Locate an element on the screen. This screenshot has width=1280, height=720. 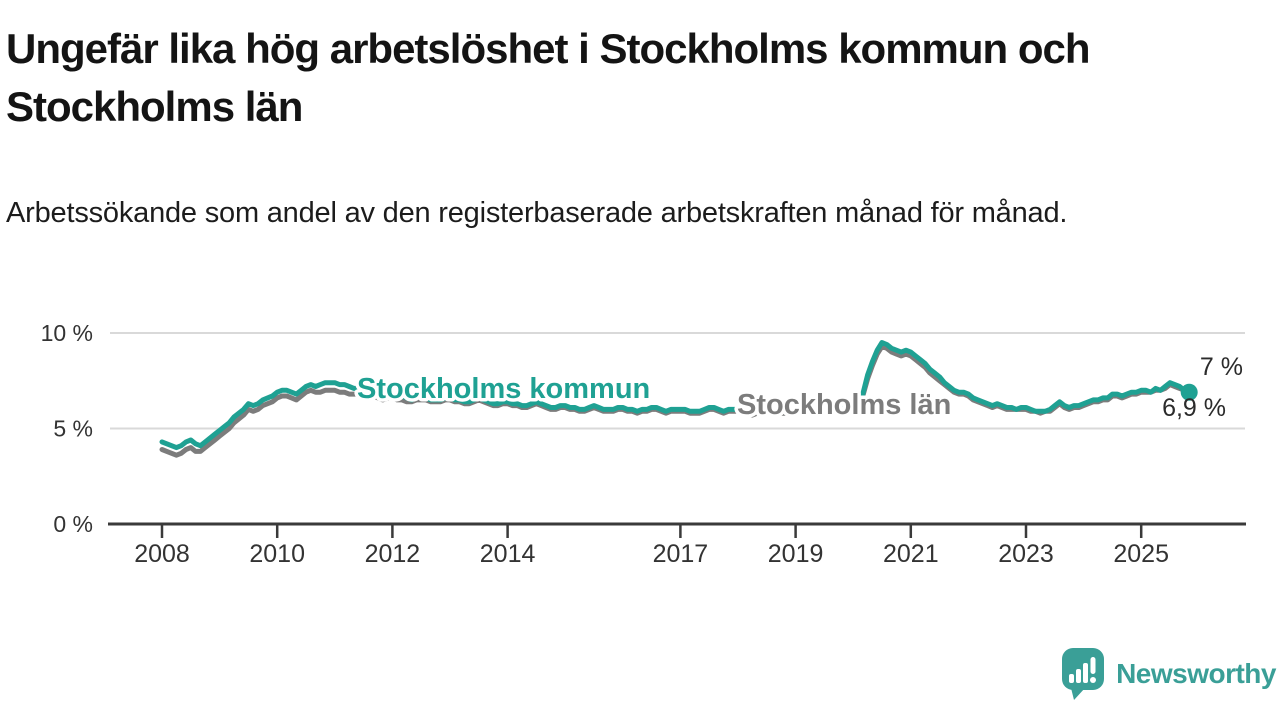
newsworthy-logo-icon is located at coordinates (1083, 674).